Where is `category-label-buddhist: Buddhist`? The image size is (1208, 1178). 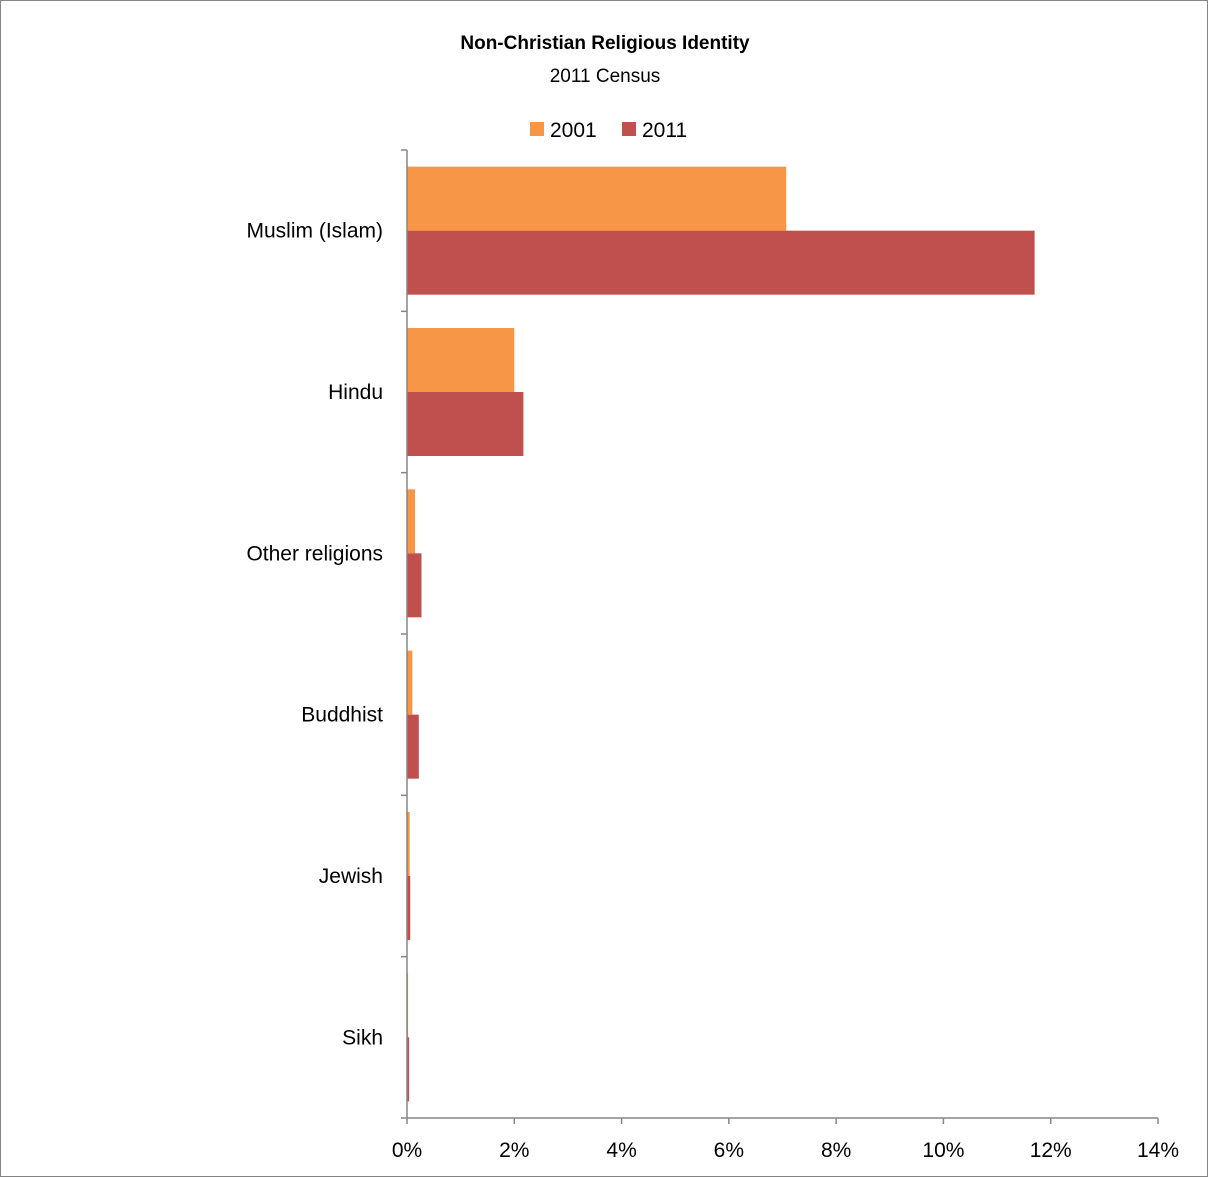 category-label-buddhist: Buddhist is located at coordinates (342, 715).